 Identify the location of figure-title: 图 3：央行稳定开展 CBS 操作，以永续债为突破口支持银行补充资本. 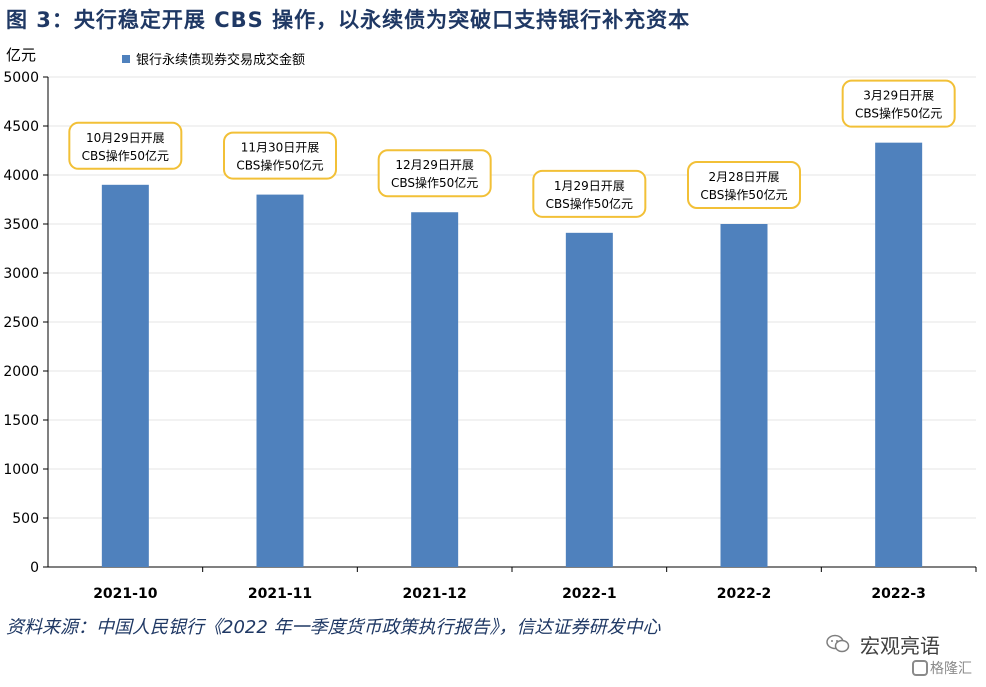
(348, 20).